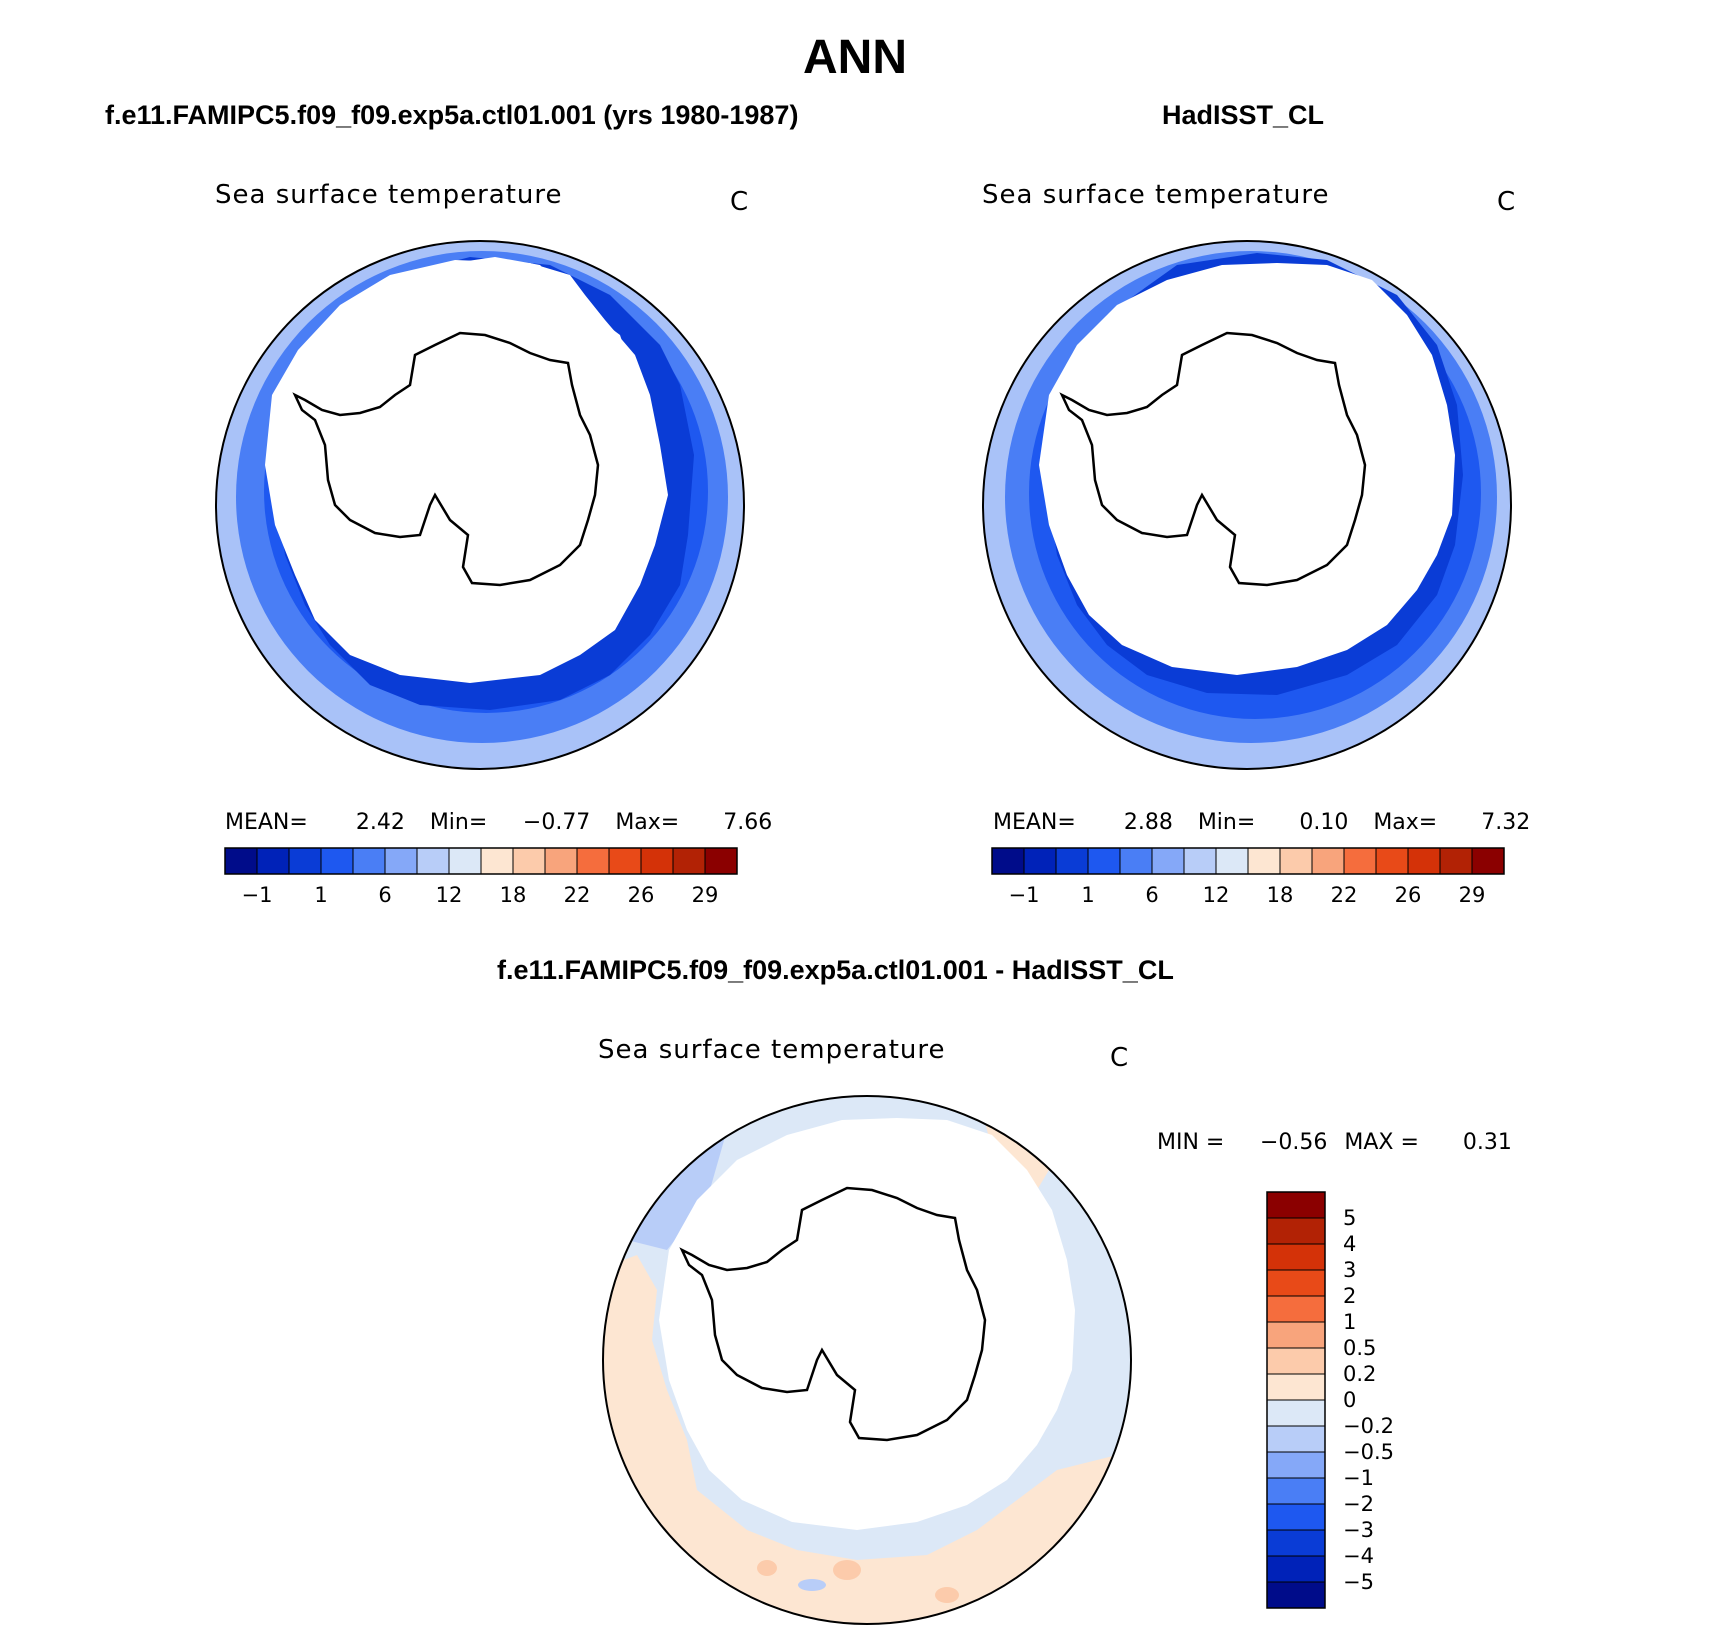  I want to click on panel-2-max-label: Max=, so click(1405, 822).